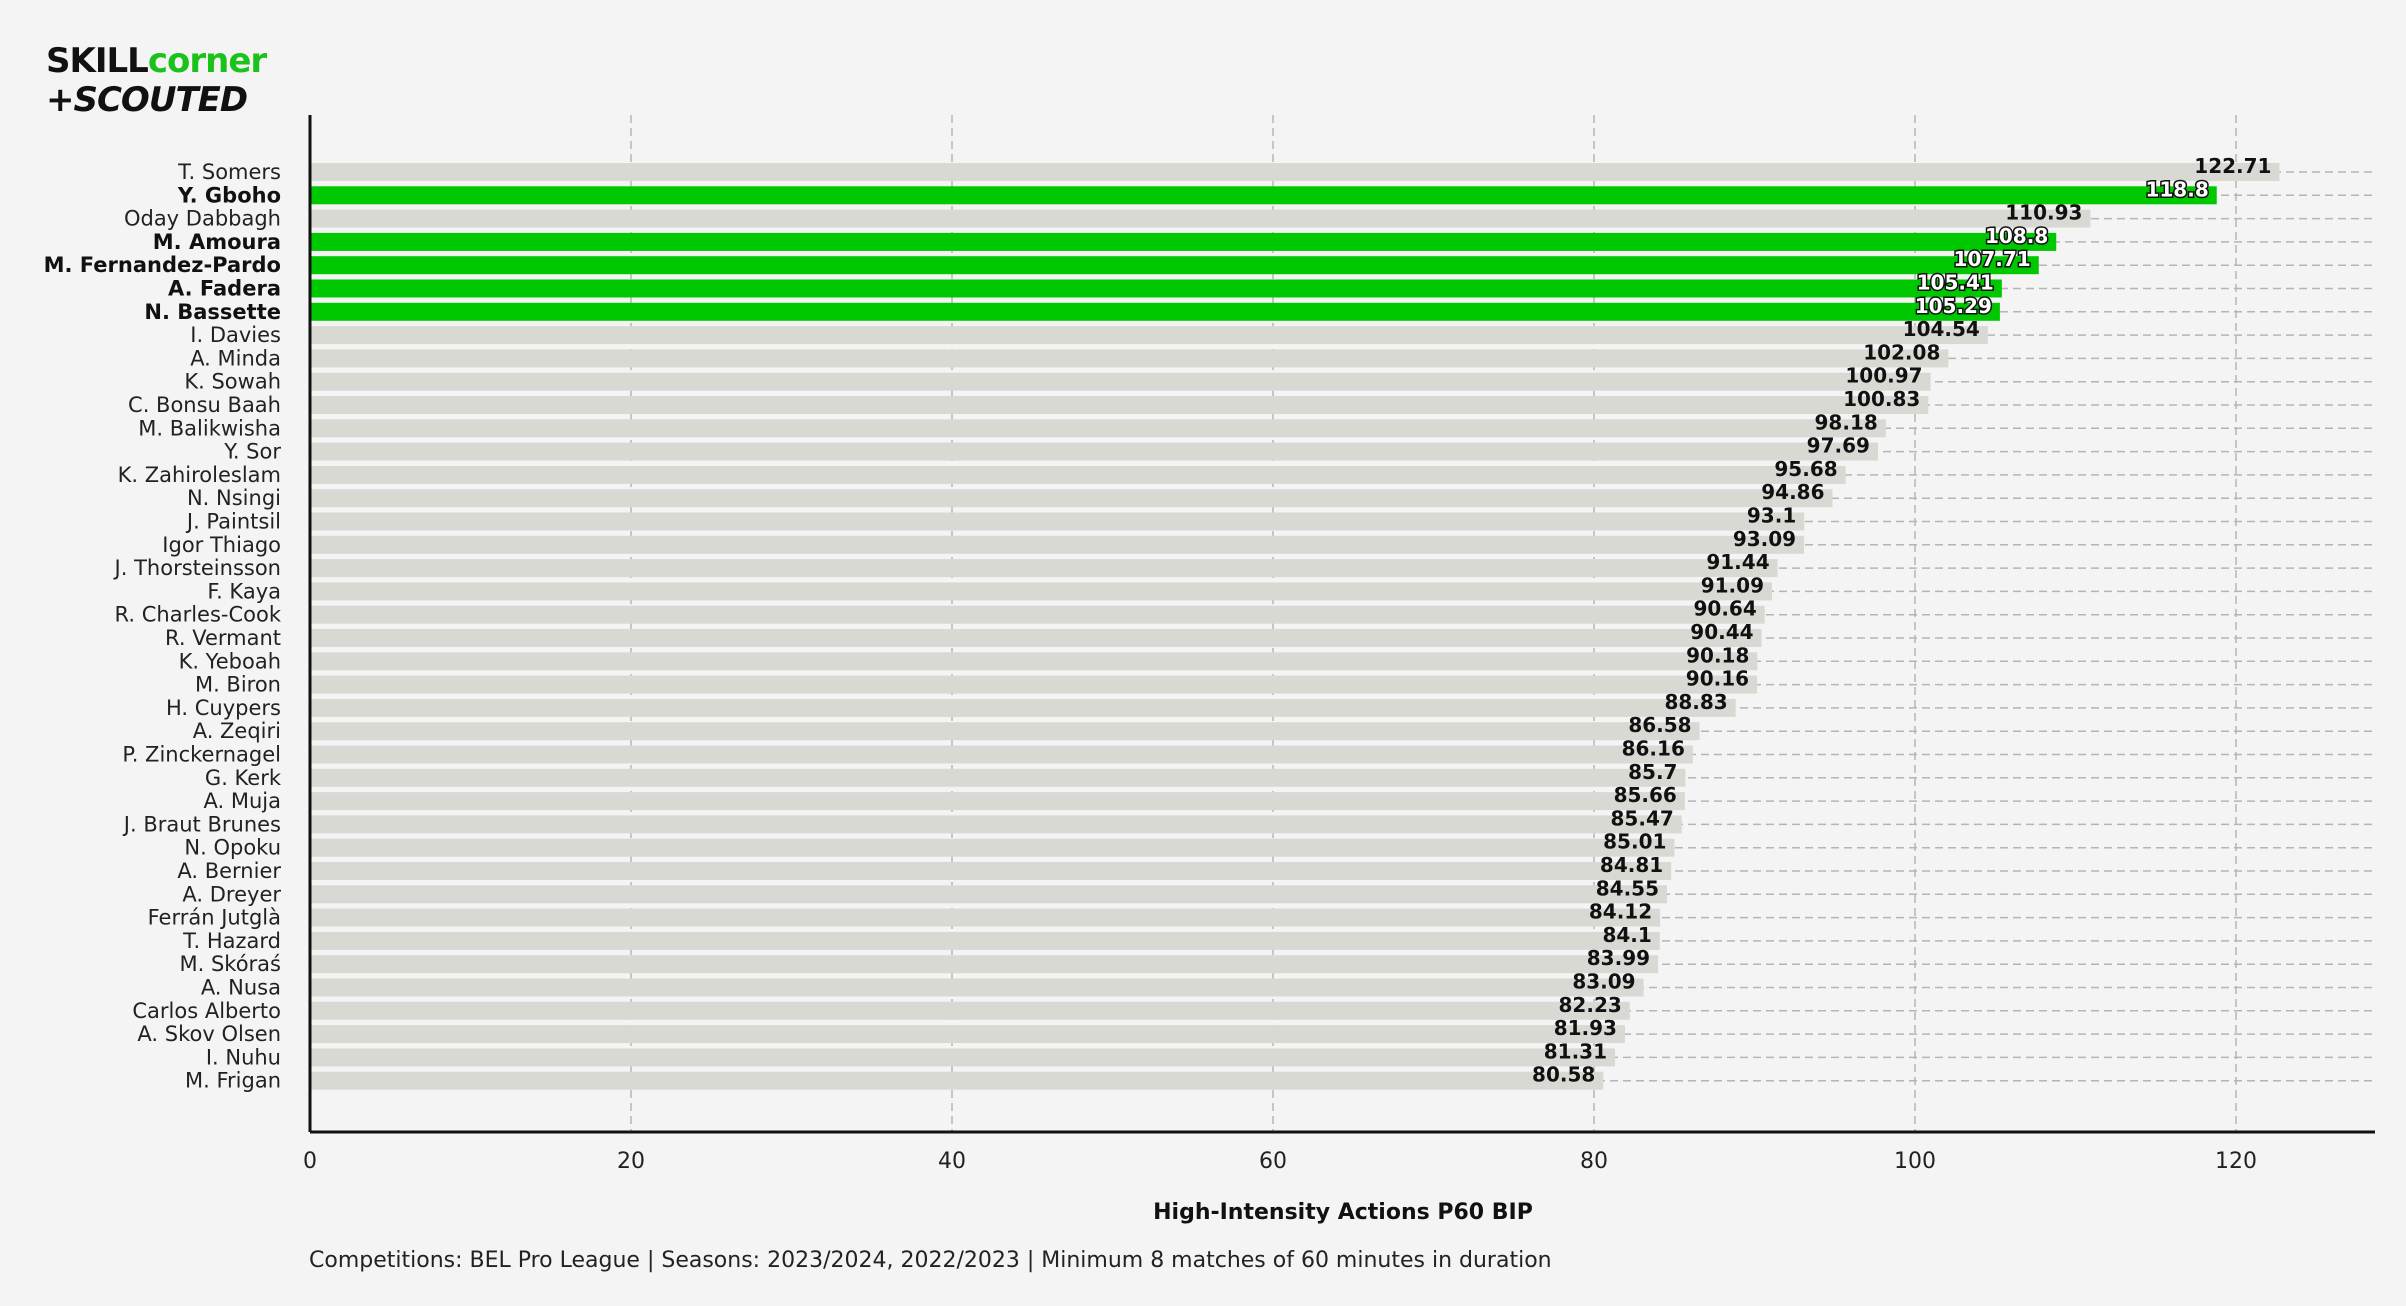  What do you see at coordinates (1737, 562) in the screenshot?
I see `data-label: 91.44` at bounding box center [1737, 562].